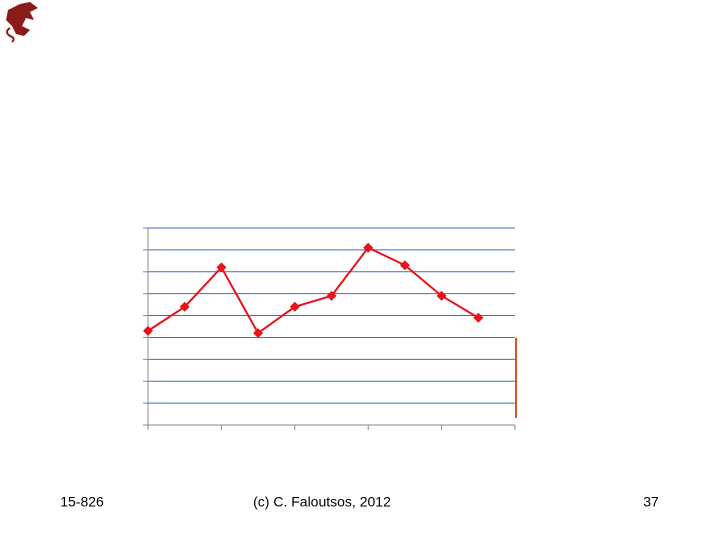 This screenshot has width=720, height=540. What do you see at coordinates (22, 22) in the screenshot?
I see `logo` at bounding box center [22, 22].